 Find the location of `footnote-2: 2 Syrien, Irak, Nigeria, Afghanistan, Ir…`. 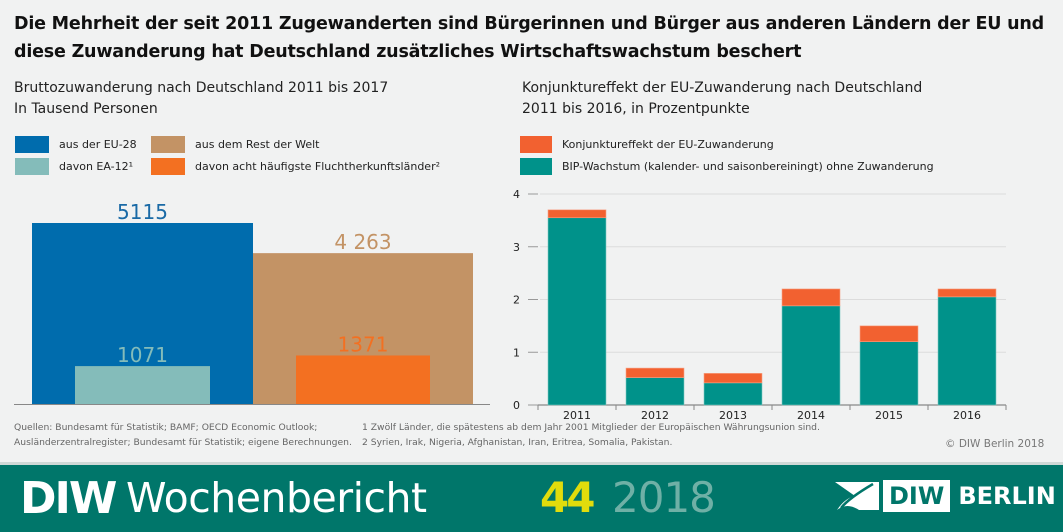

footnote-2: 2 Syrien, Irak, Nigeria, Afghanistan, Ir… is located at coordinates (517, 442).